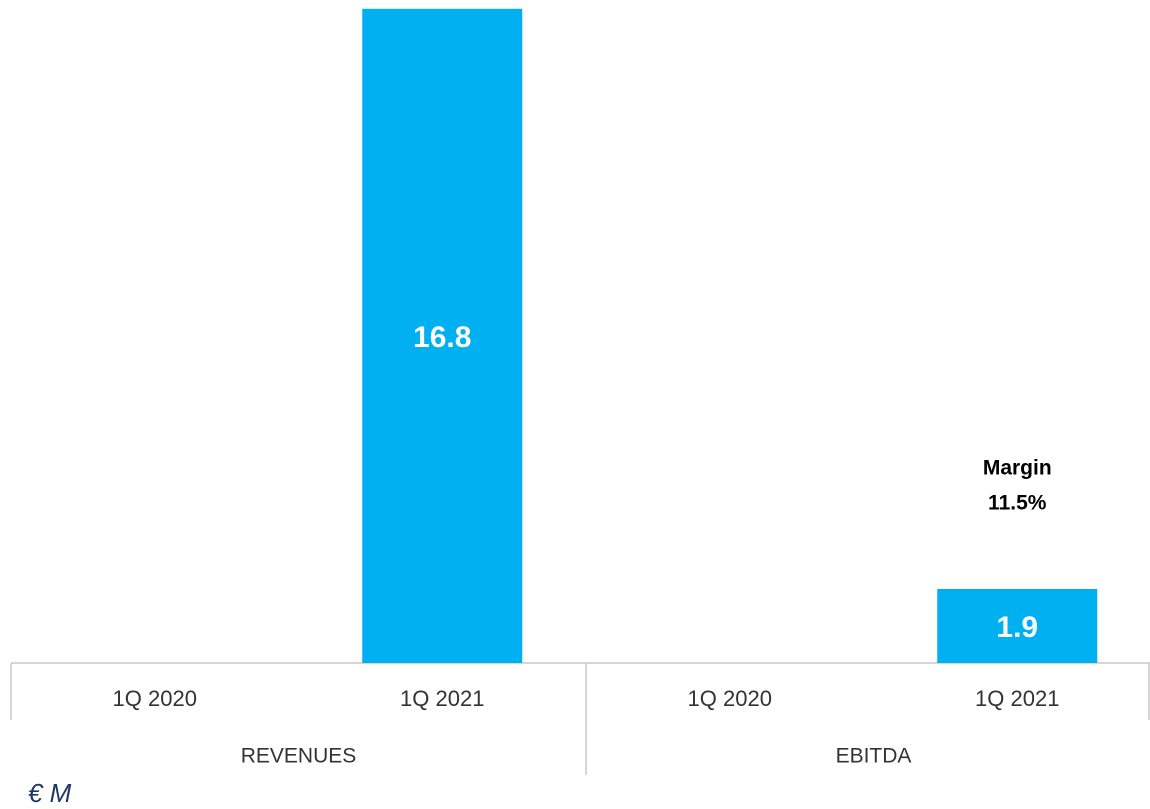 This screenshot has width=1150, height=809. What do you see at coordinates (50, 793) in the screenshot?
I see `unit-label: € M` at bounding box center [50, 793].